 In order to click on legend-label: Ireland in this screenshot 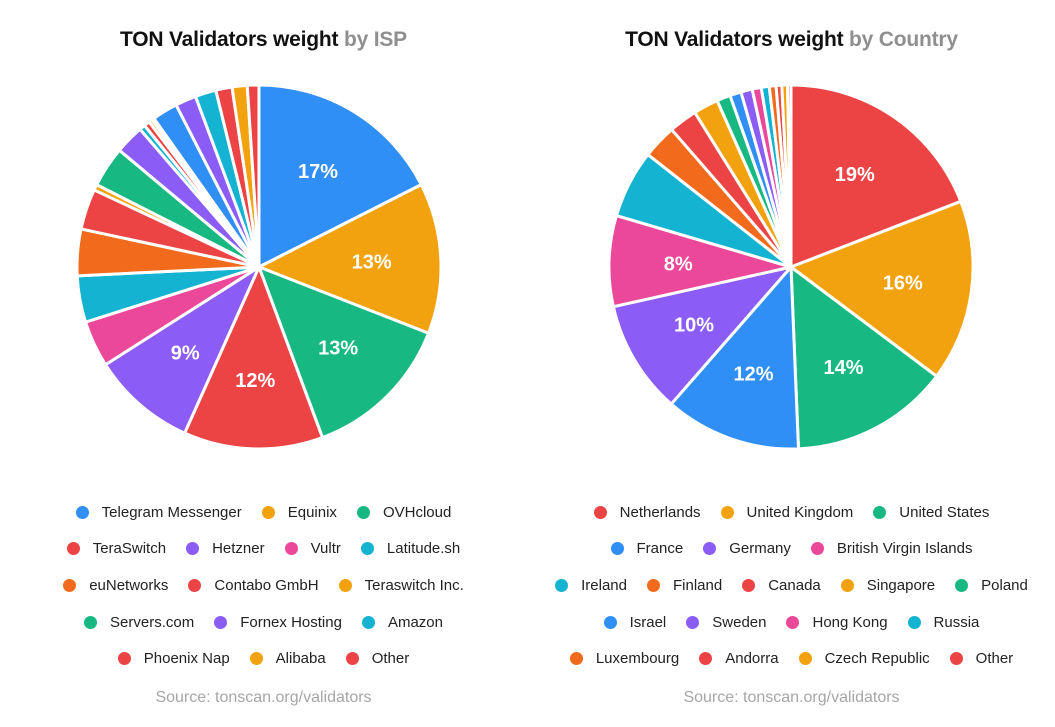, I will do `click(604, 585)`.